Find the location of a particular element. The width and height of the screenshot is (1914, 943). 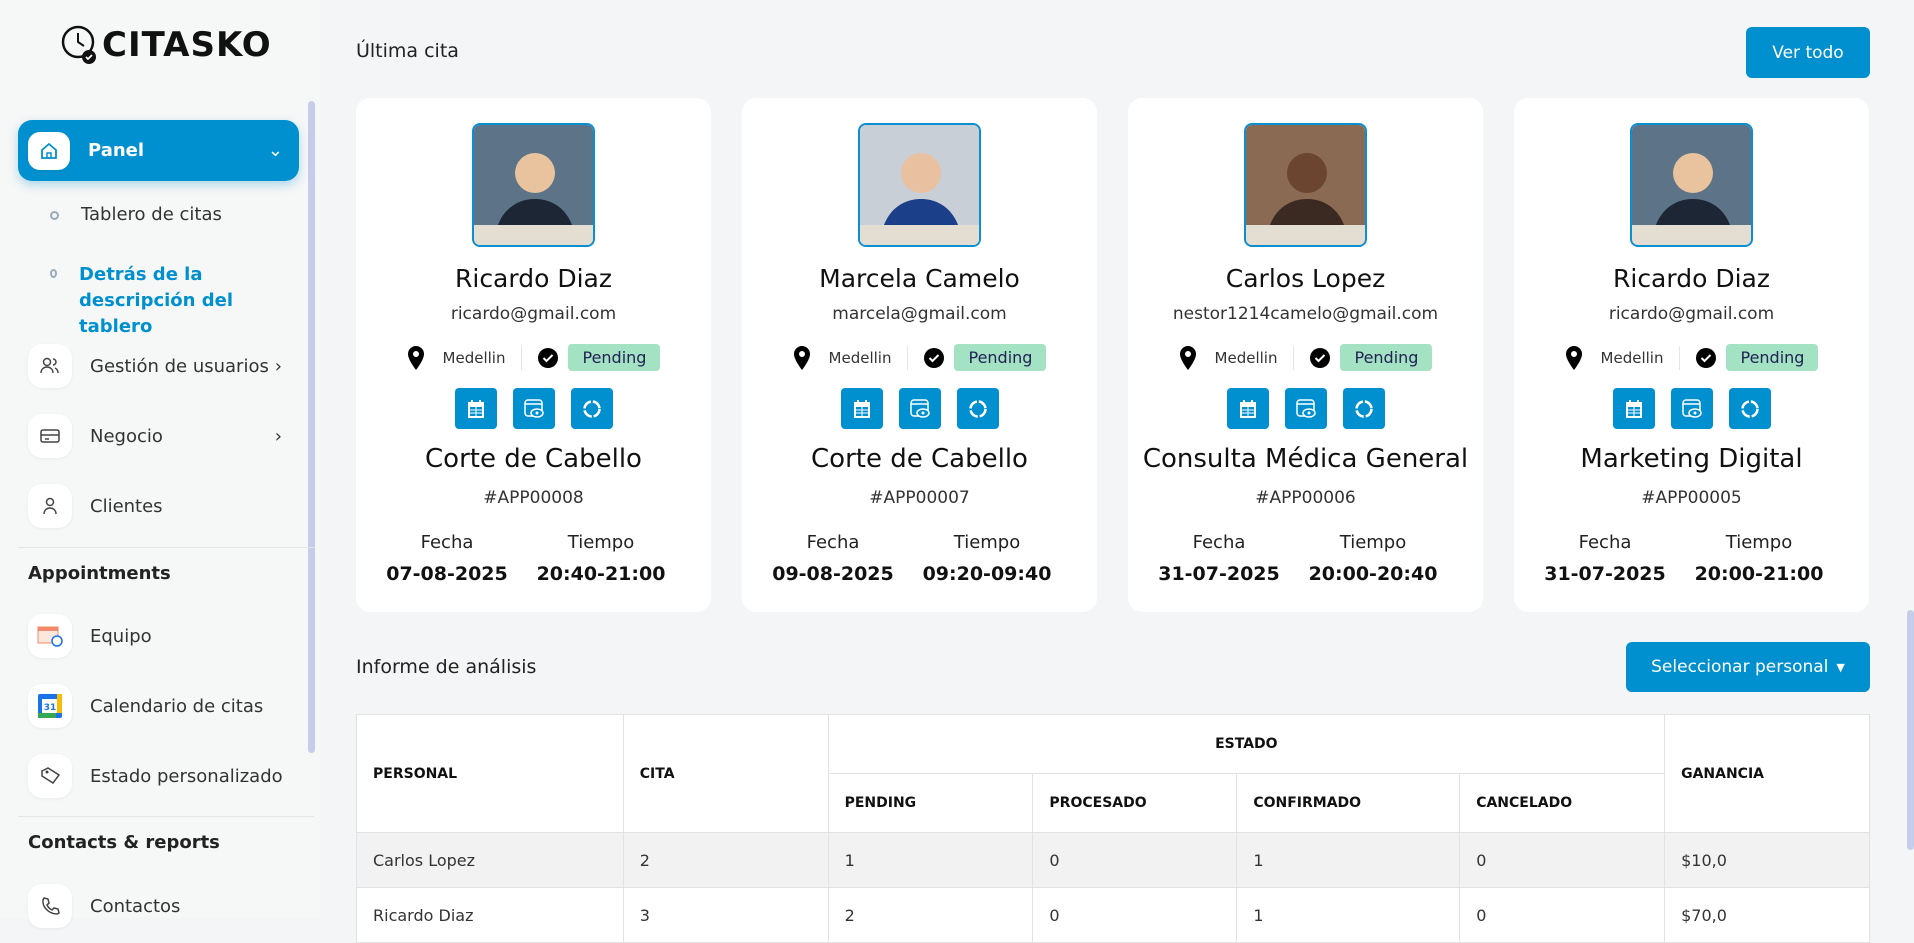

status-badge: Pending is located at coordinates (614, 357).